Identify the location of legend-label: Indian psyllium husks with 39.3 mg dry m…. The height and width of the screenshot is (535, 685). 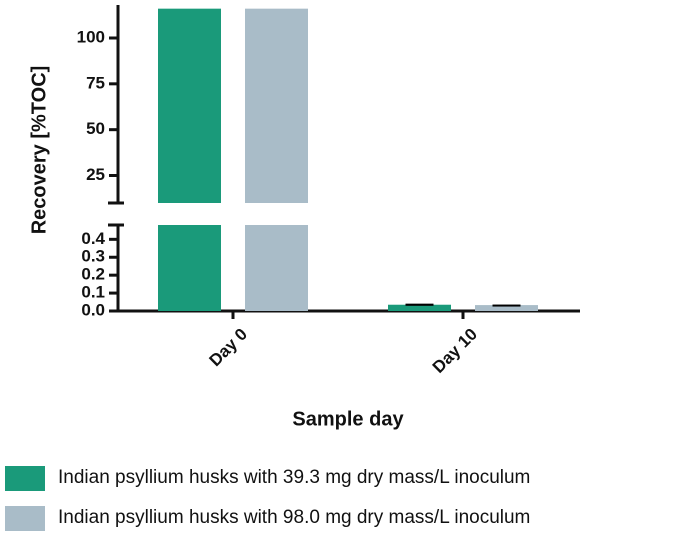
(294, 477).